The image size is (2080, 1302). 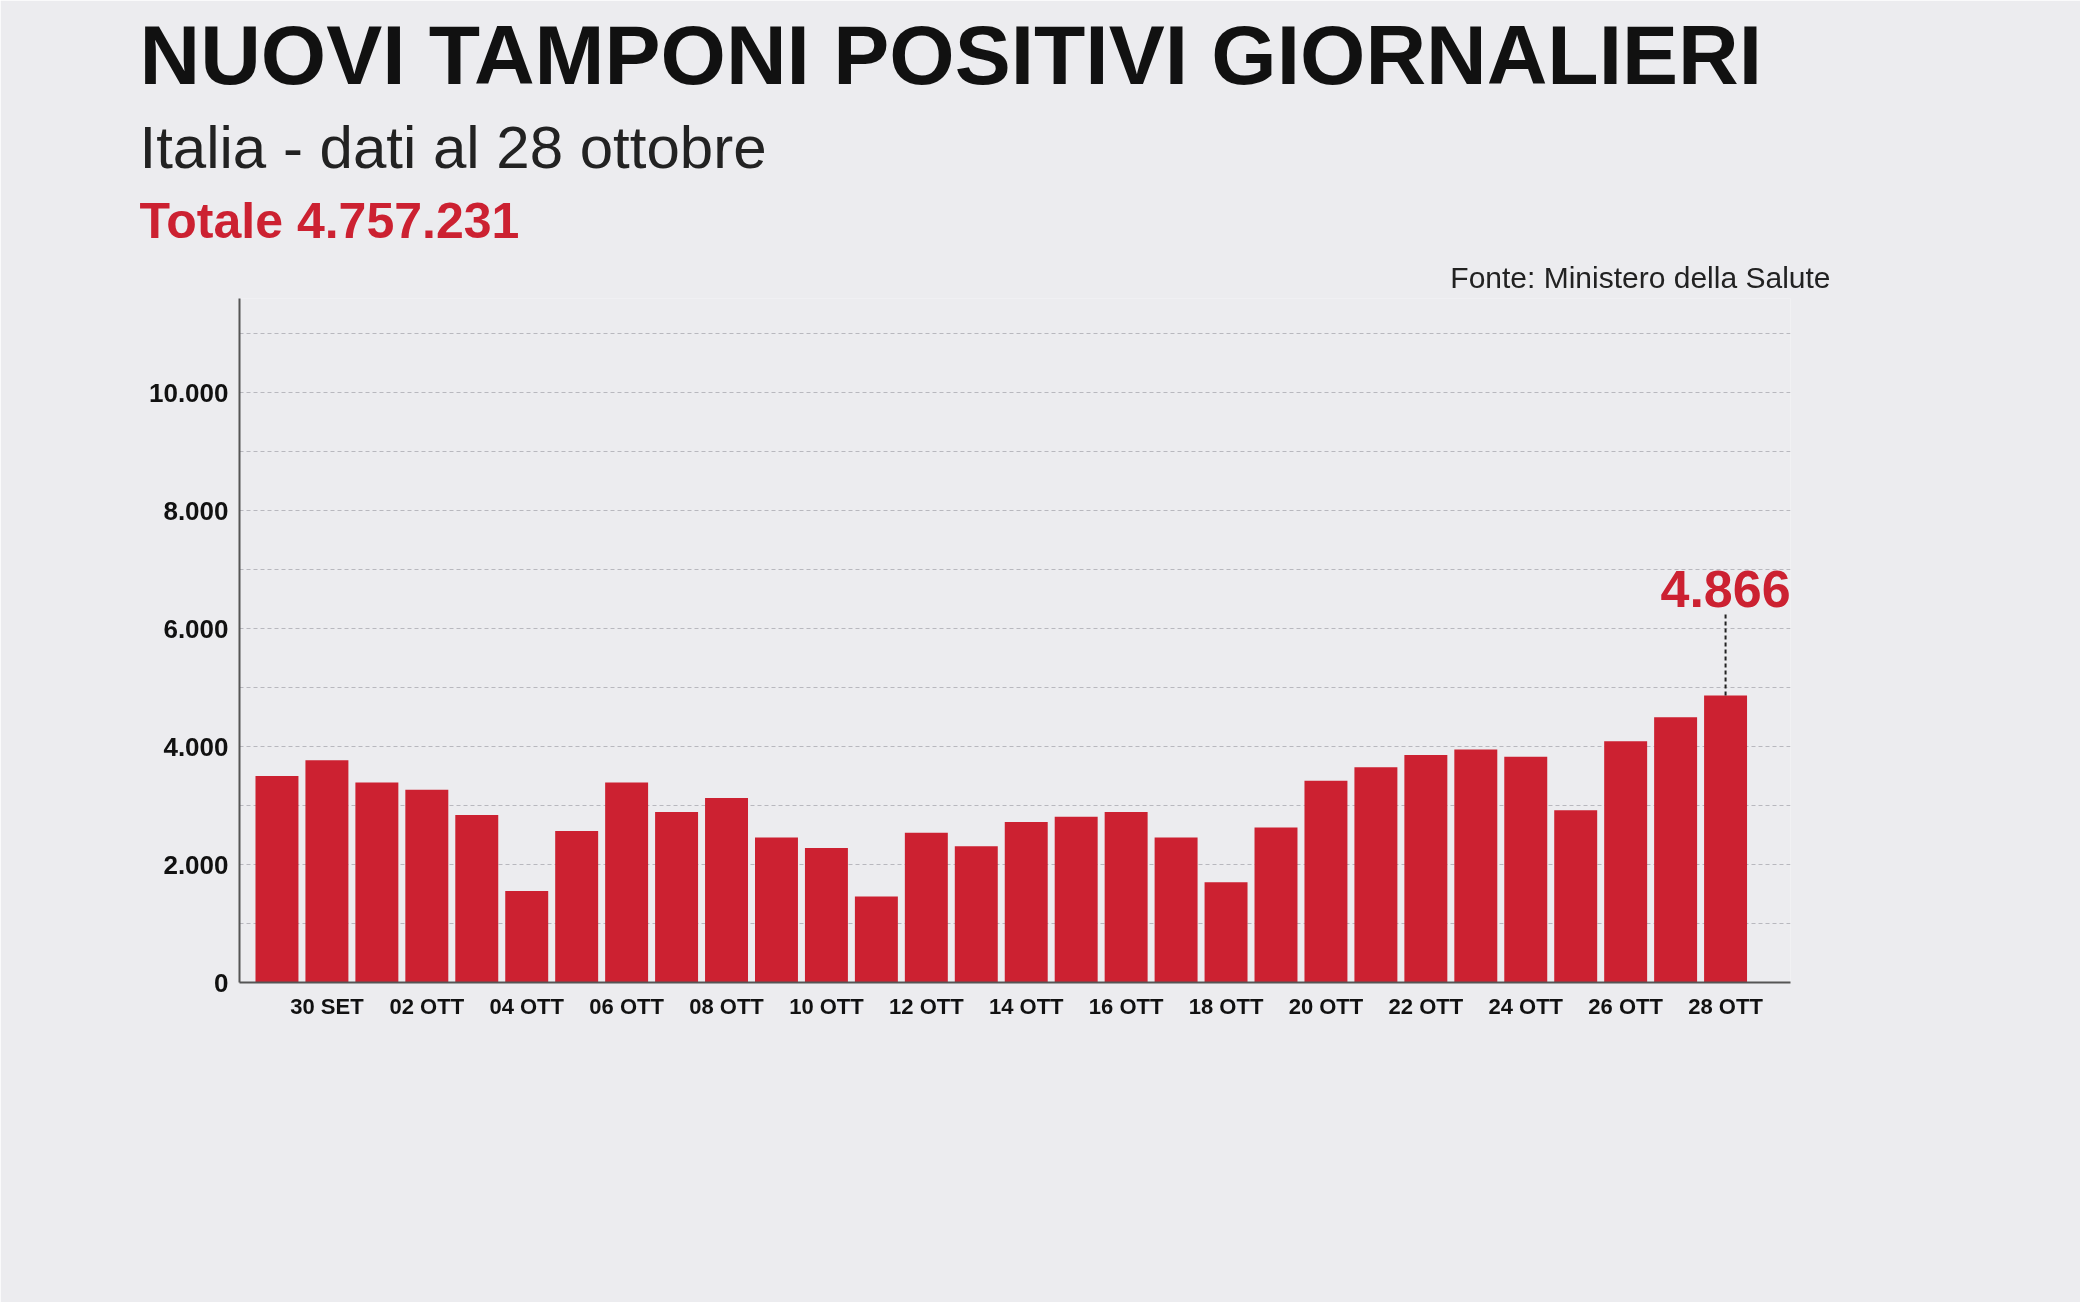 I want to click on source-note: Fonte: Ministero della Salute, so click(x=1640, y=277).